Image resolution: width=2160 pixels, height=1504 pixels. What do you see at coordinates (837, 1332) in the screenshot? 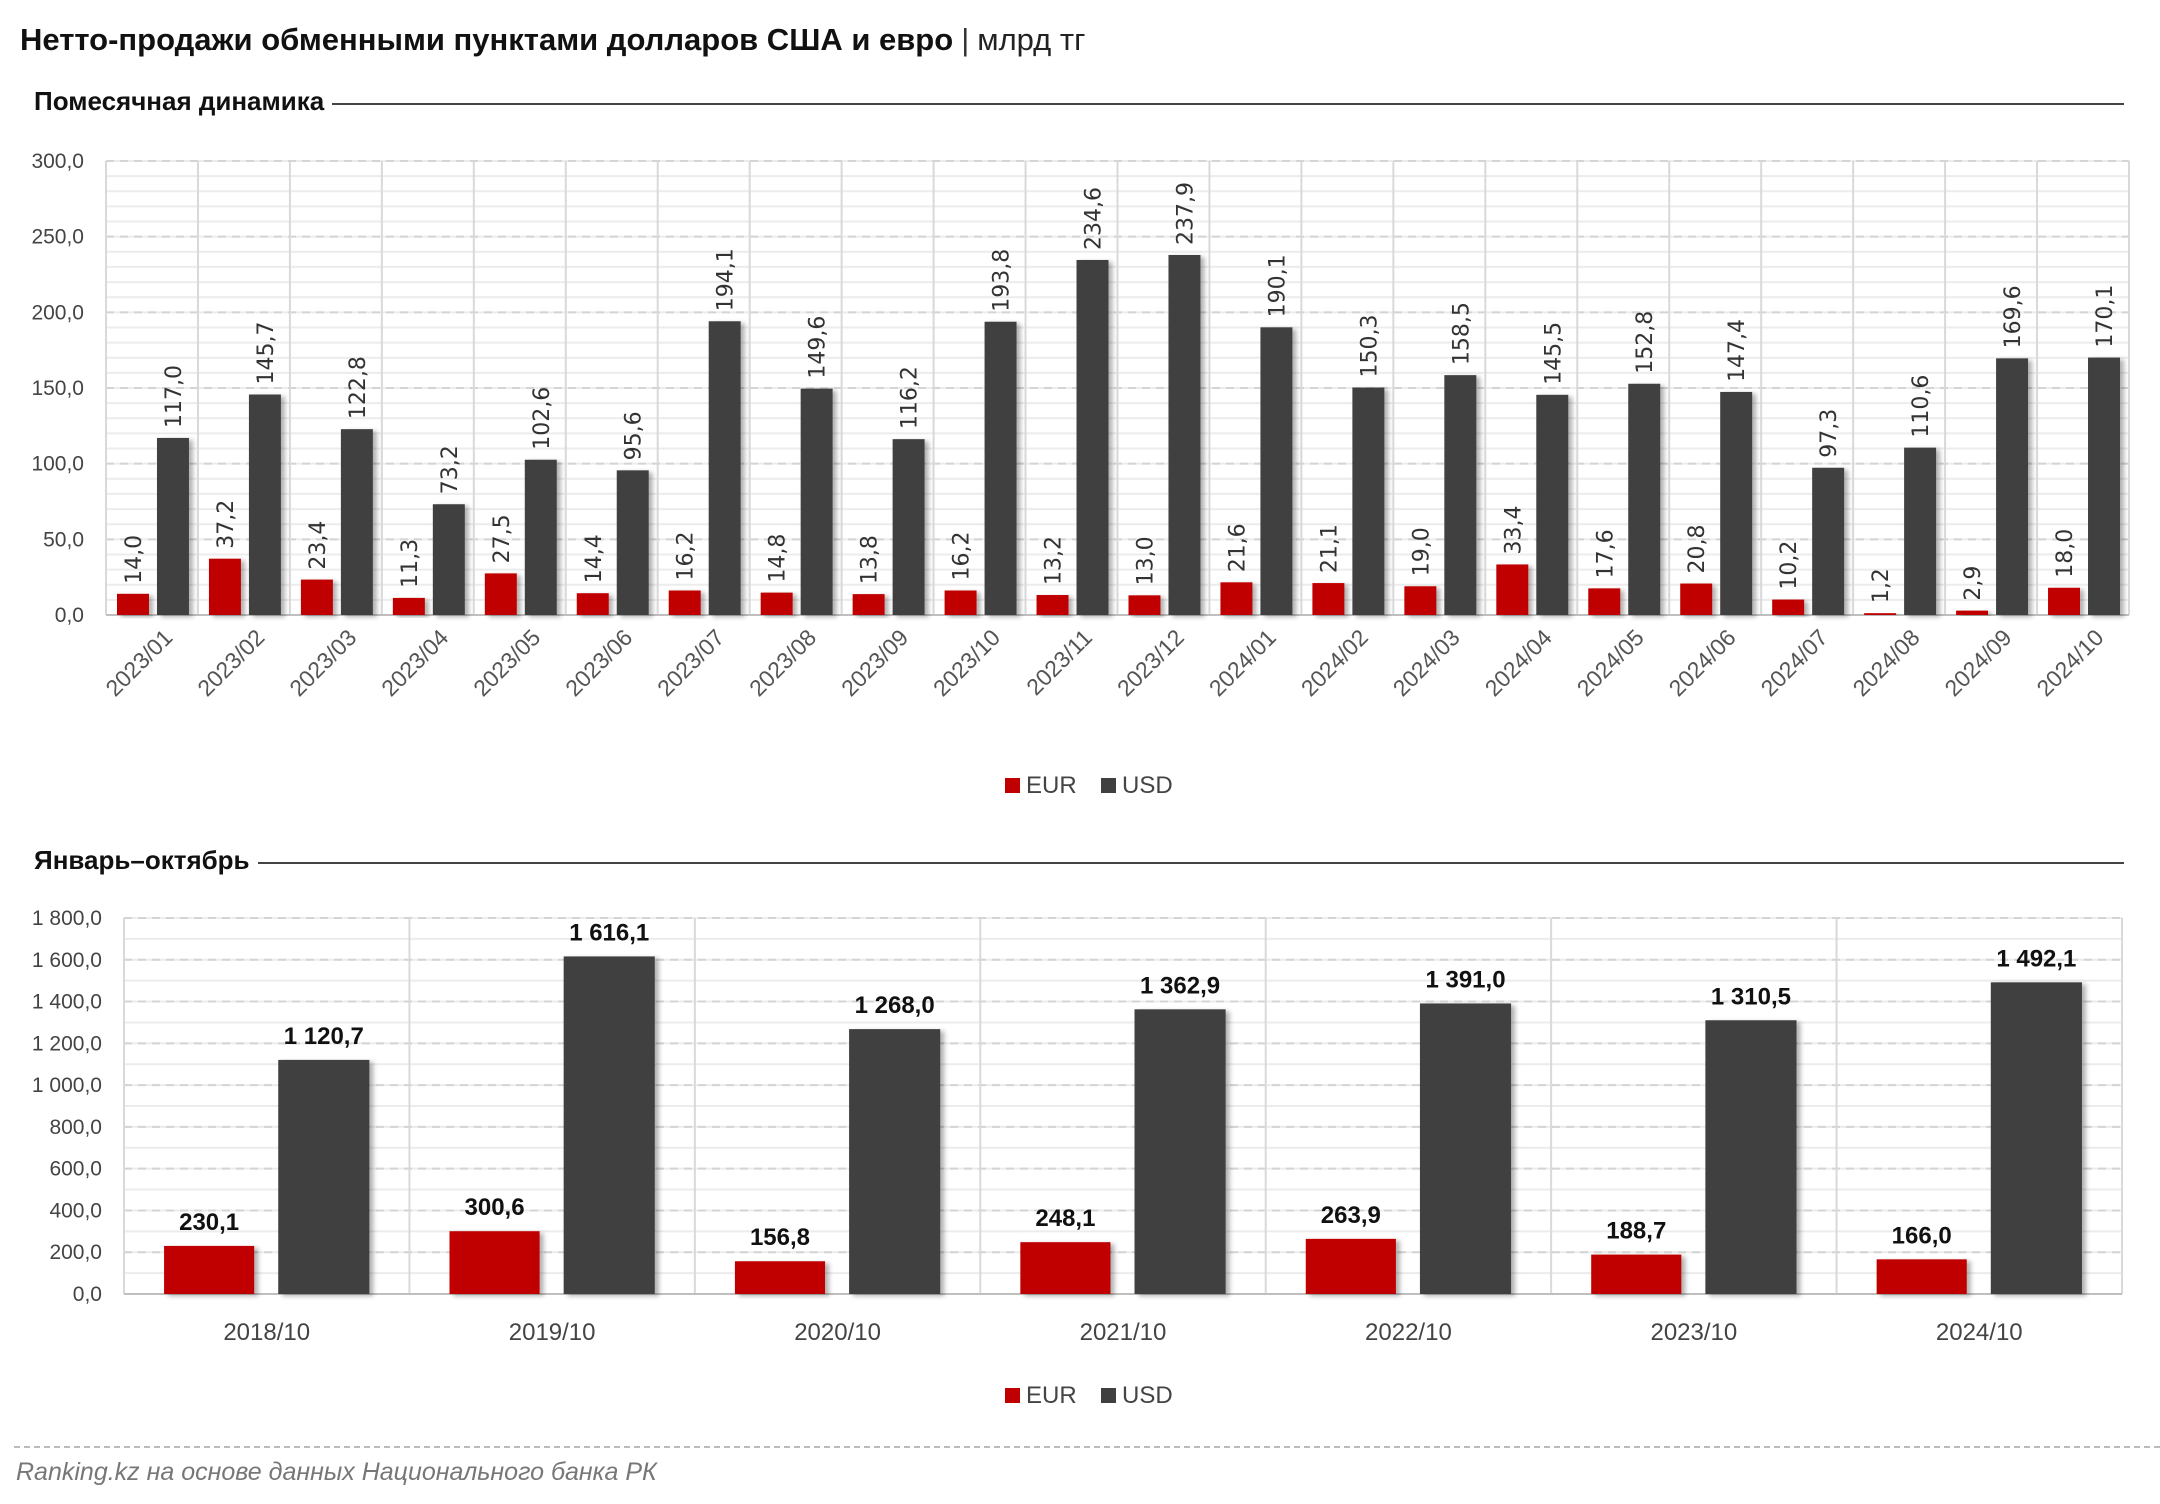
I see `x-tick-label: 2020/10` at bounding box center [837, 1332].